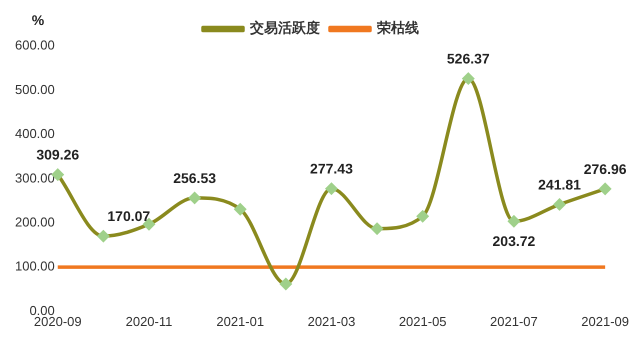  What do you see at coordinates (468, 58) in the screenshot?
I see `data-label: 526.37` at bounding box center [468, 58].